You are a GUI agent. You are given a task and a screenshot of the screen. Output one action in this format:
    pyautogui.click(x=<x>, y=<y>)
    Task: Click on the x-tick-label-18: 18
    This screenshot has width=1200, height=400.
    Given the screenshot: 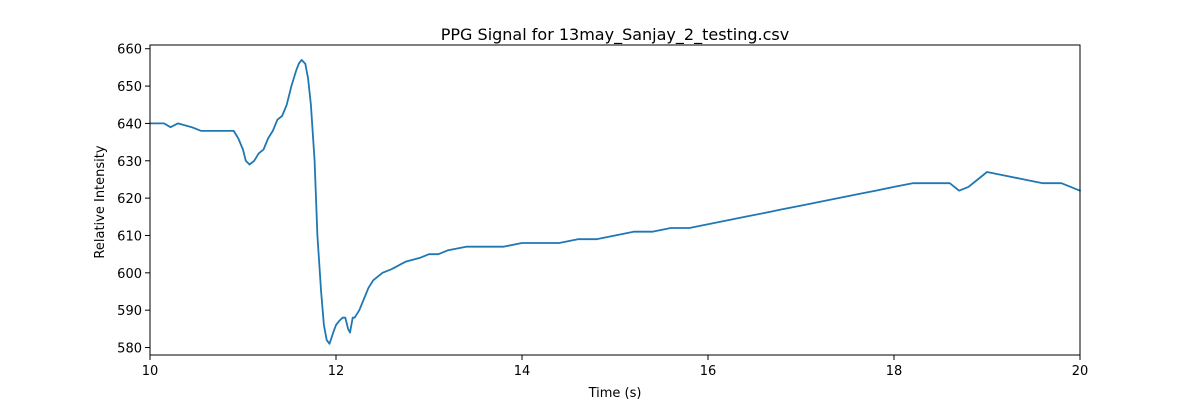 What is the action you would take?
    pyautogui.click(x=894, y=371)
    